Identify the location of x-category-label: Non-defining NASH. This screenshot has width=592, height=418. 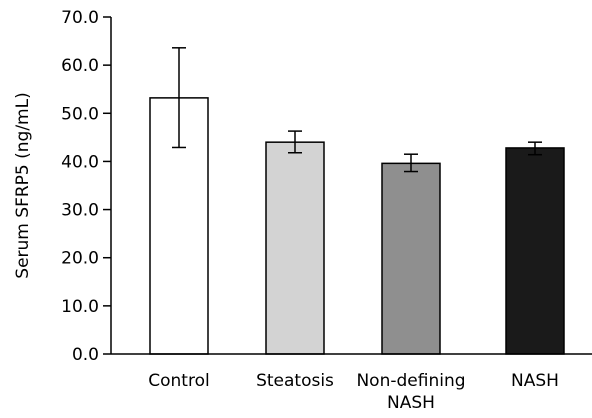
(410, 392).